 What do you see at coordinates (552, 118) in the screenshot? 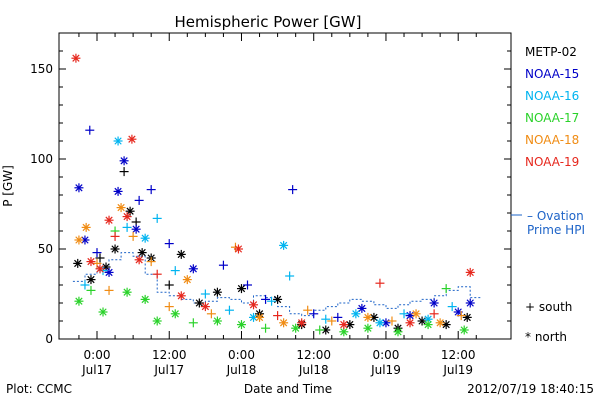
I see `legend-entry: NOAA-17` at bounding box center [552, 118].